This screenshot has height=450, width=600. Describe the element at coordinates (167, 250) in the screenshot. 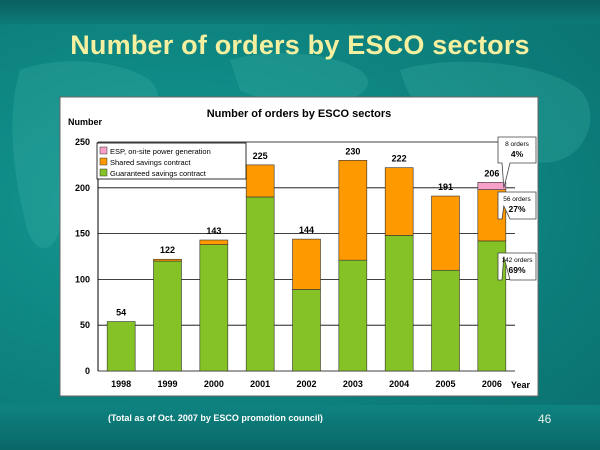

I see `bar-total-label: 122` at that location.